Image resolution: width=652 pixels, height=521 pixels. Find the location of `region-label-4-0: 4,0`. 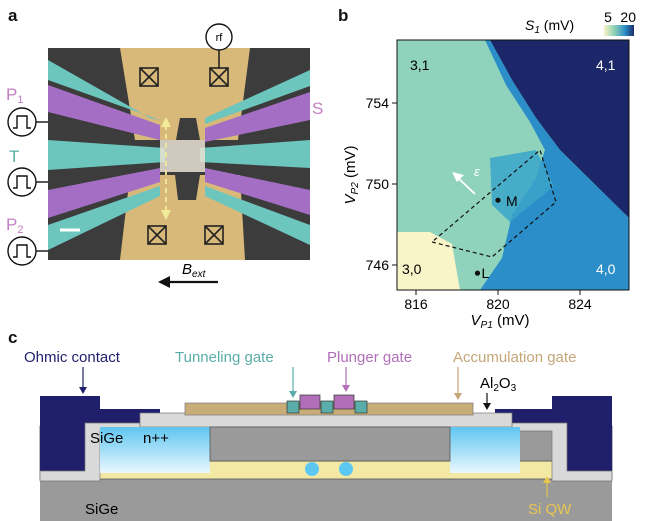

region-label-4-0: 4,0 is located at coordinates (606, 269).